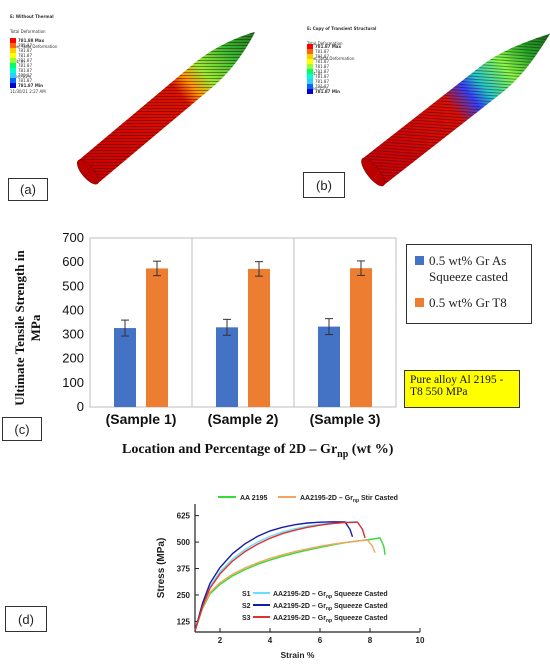 Image resolution: width=550 pixels, height=665 pixels. Describe the element at coordinates (462, 389) in the screenshot. I see `pure-alloy-note: Pure alloy Al 2195 - T8 550 MPa` at that location.